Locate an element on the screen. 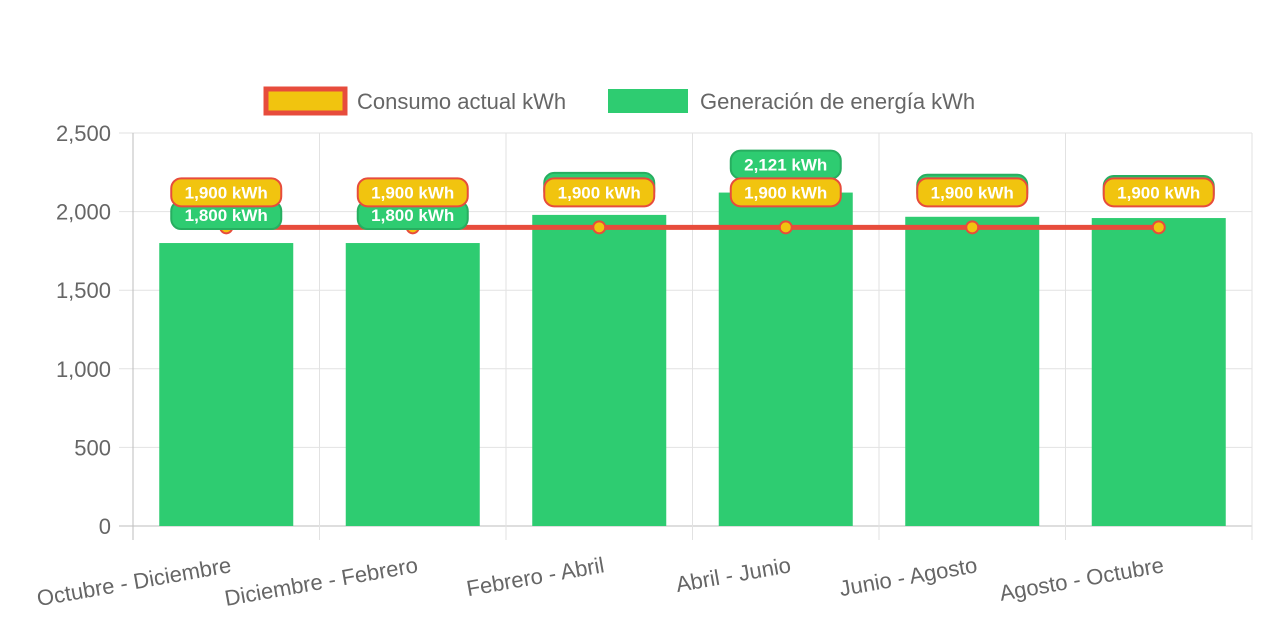 The width and height of the screenshot is (1262, 630). legend-label-generacion: Generación de energía kWh is located at coordinates (837, 101).